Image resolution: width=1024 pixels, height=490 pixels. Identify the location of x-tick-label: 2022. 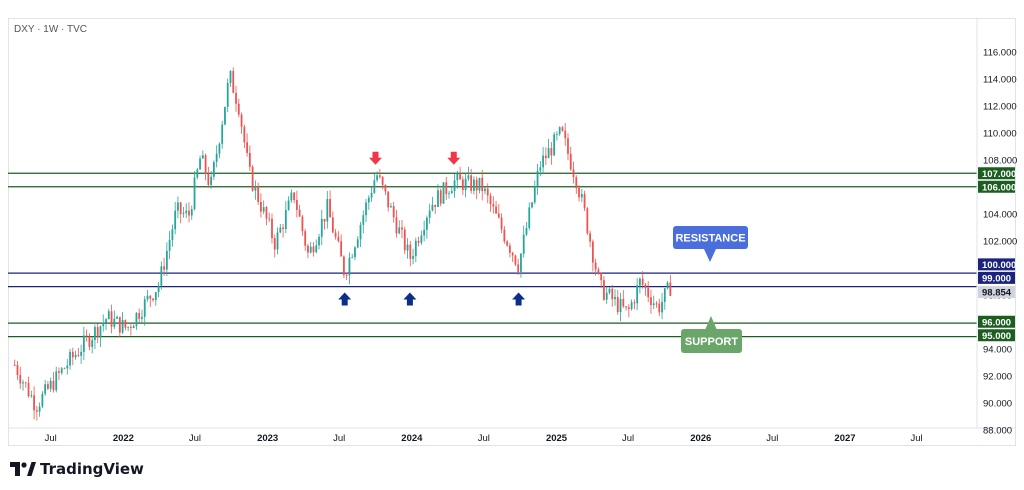
(123, 438).